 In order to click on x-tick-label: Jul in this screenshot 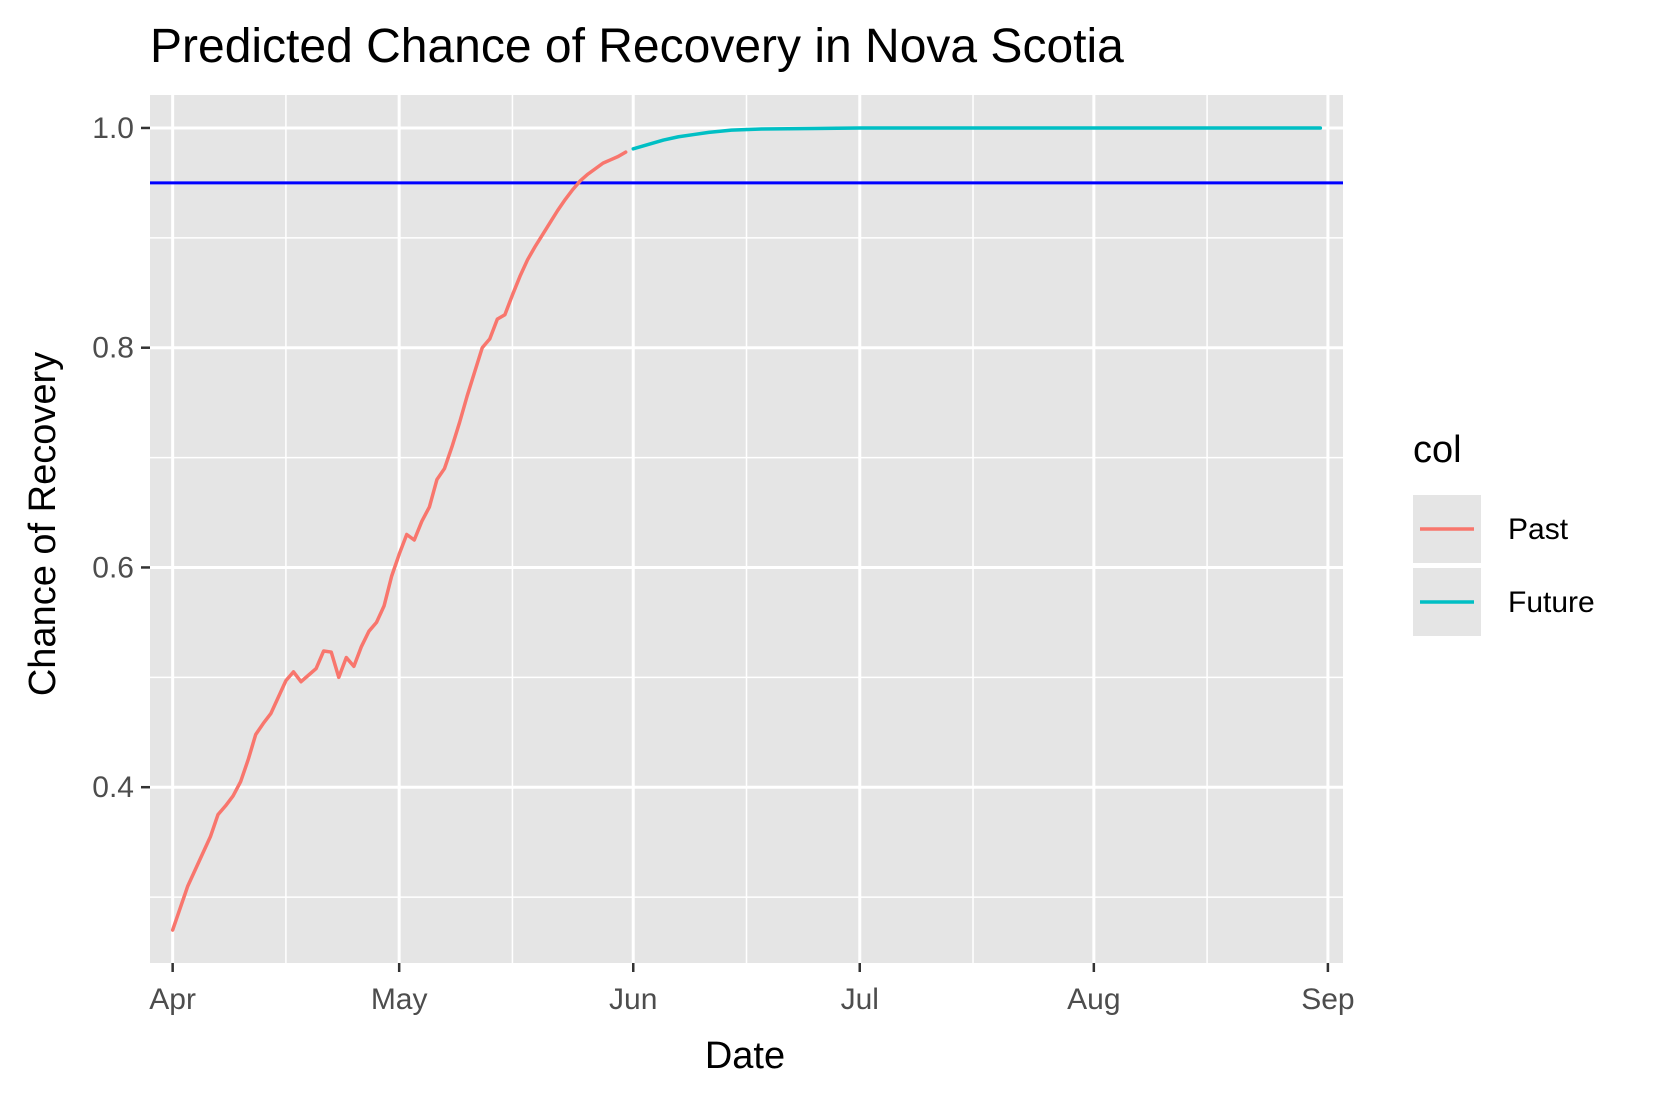, I will do `click(860, 999)`.